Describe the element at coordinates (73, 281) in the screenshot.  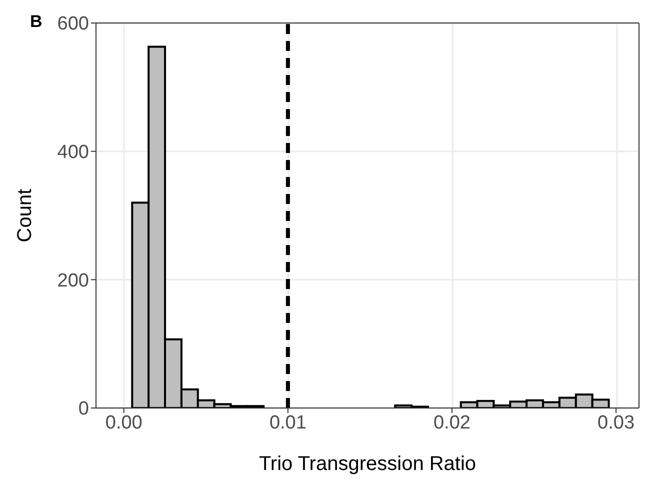
I see `y-tick-label: 200` at that location.